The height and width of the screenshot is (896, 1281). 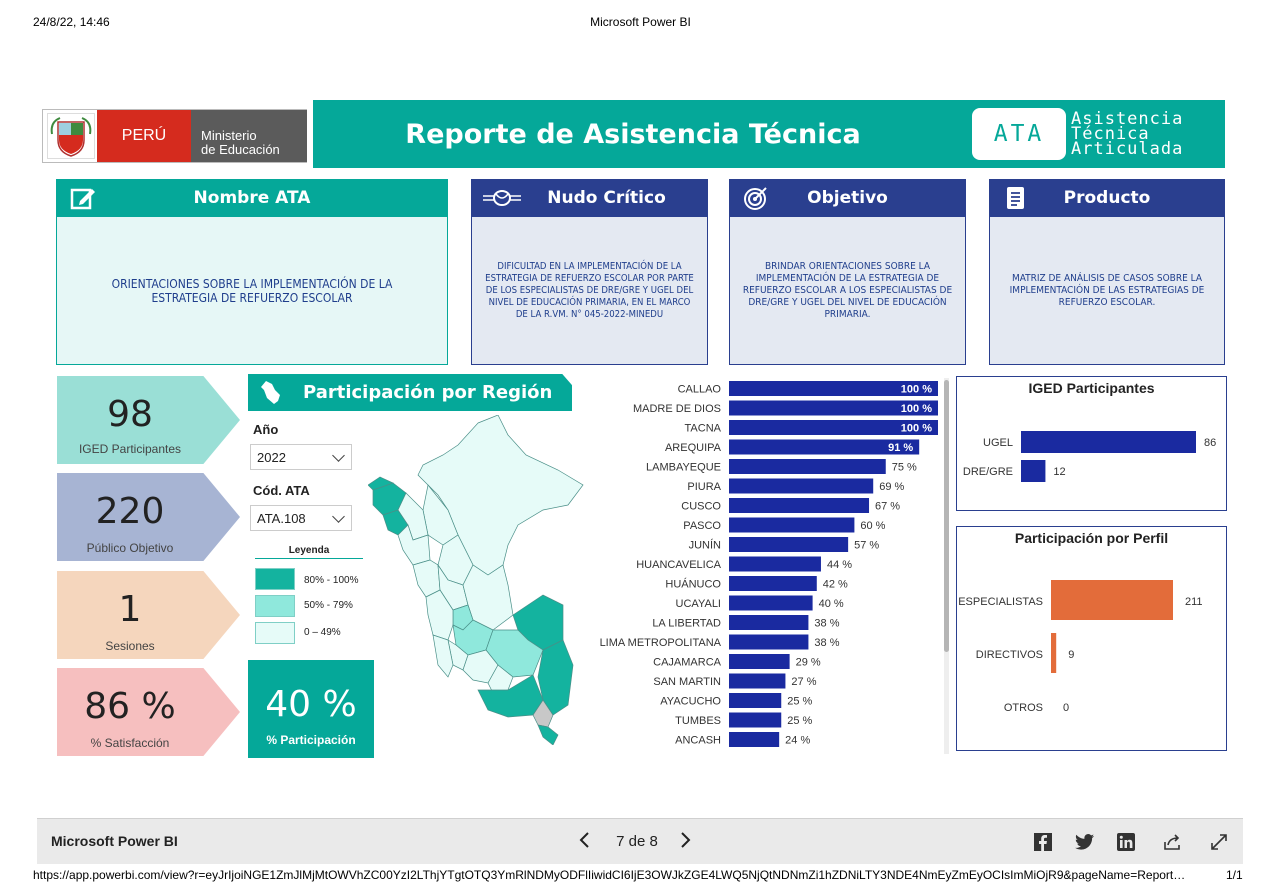 What do you see at coordinates (900, 448) in the screenshot?
I see `region-bar-value: 91 %` at bounding box center [900, 448].